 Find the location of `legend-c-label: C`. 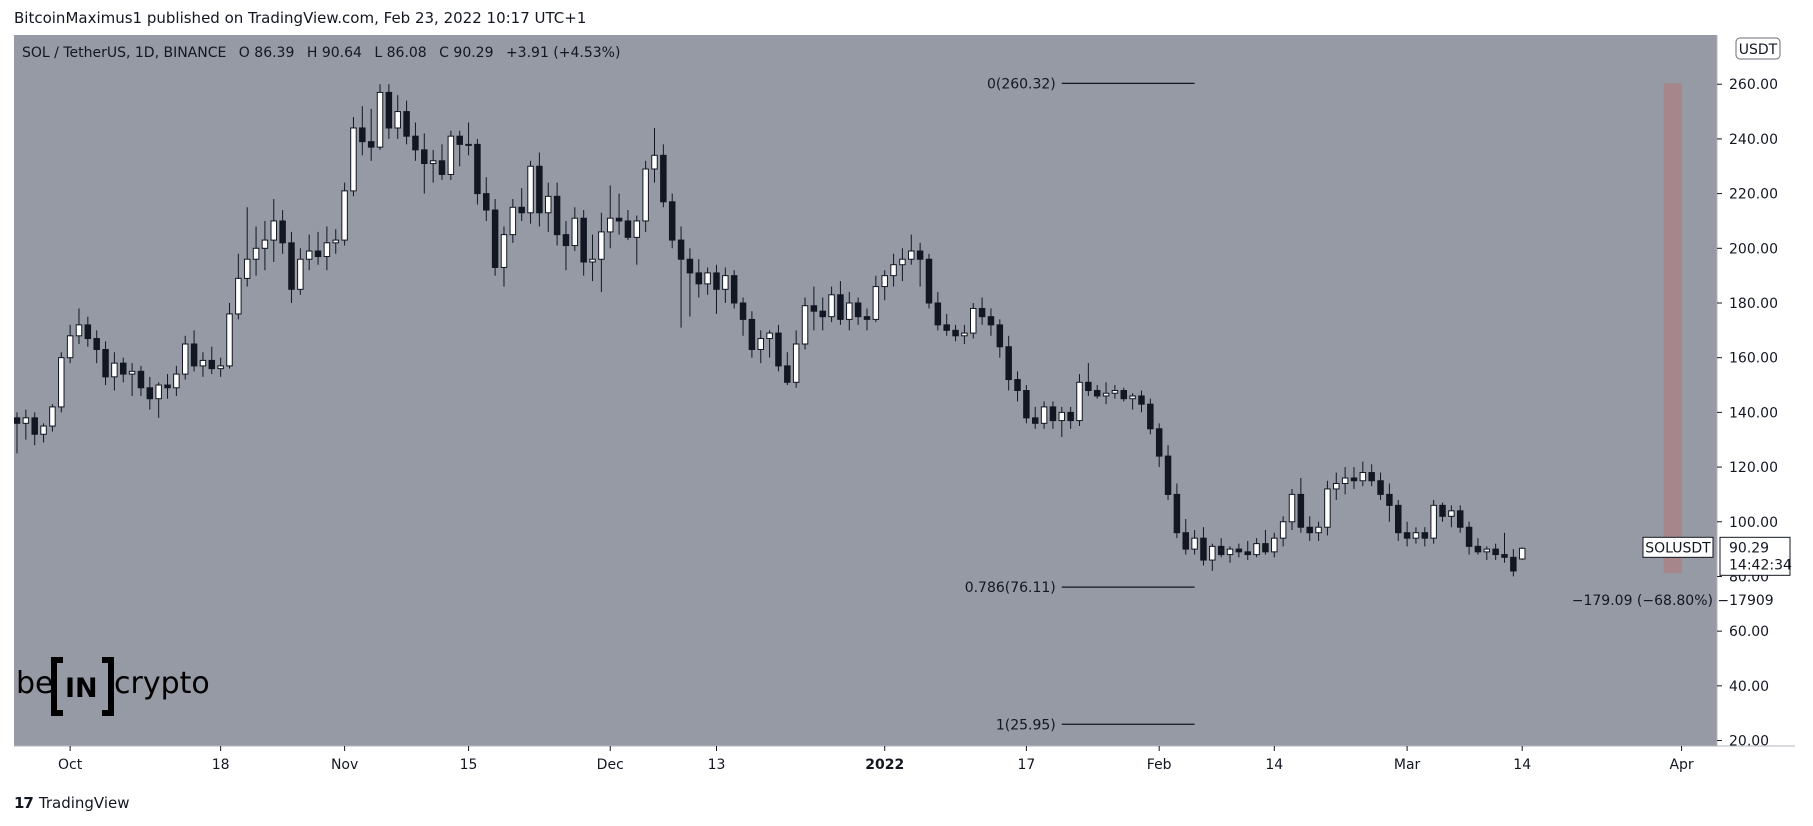

legend-c-label: C is located at coordinates (444, 53).